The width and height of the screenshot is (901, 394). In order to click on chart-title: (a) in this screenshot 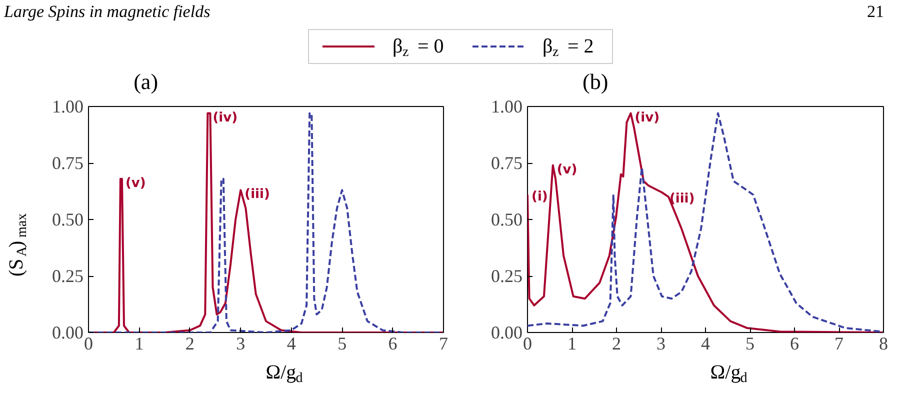, I will do `click(146, 81)`.